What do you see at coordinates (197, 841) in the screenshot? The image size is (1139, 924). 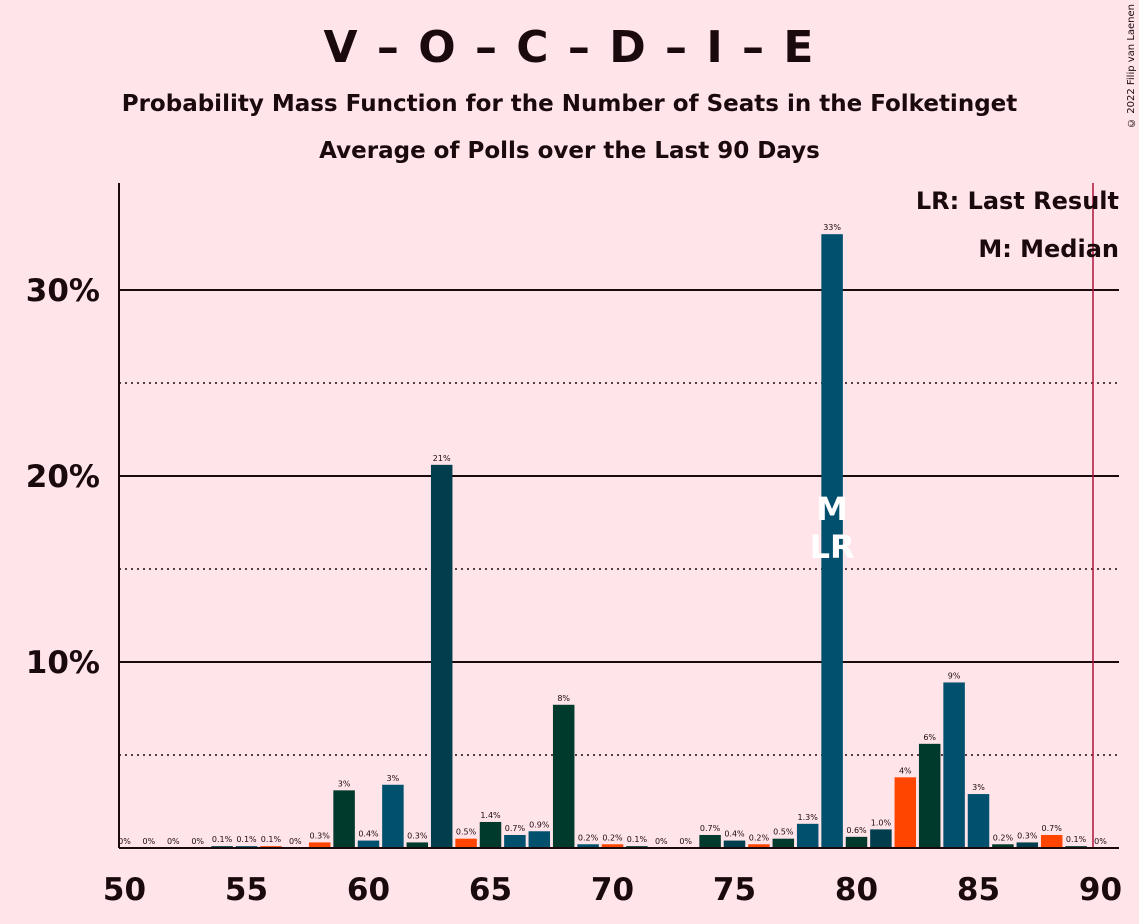 I see `bar-label-53: 0%` at bounding box center [197, 841].